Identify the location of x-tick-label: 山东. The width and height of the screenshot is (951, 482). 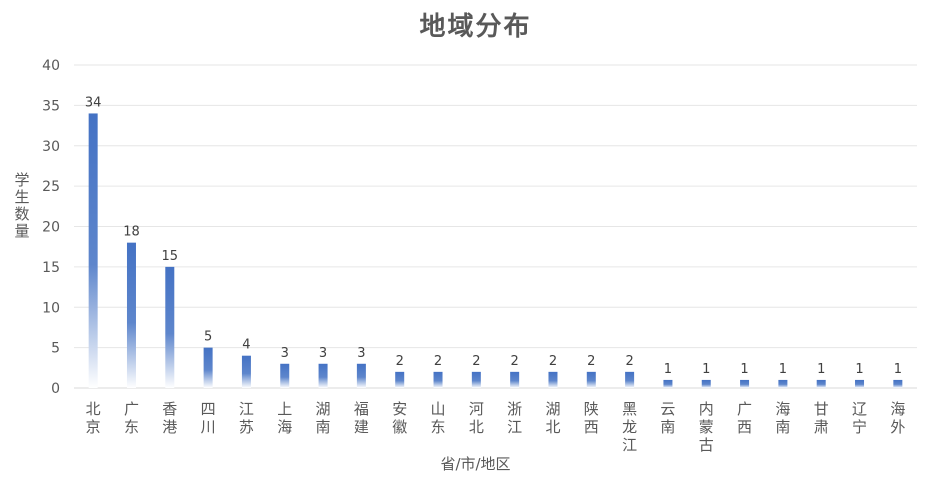
(438, 418).